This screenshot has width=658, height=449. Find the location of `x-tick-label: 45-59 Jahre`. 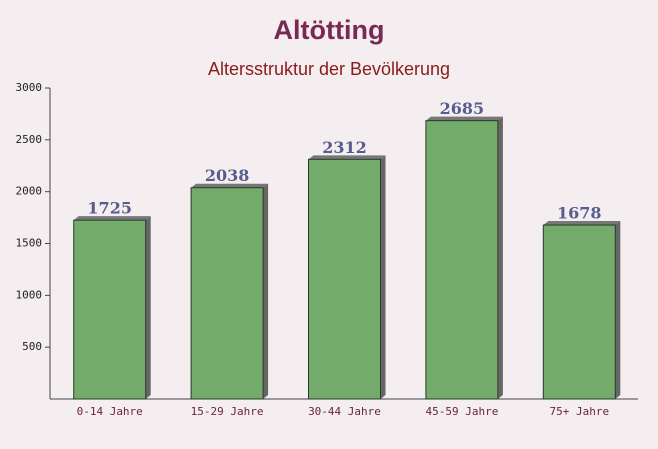

x-tick-label: 45-59 Jahre is located at coordinates (461, 411).